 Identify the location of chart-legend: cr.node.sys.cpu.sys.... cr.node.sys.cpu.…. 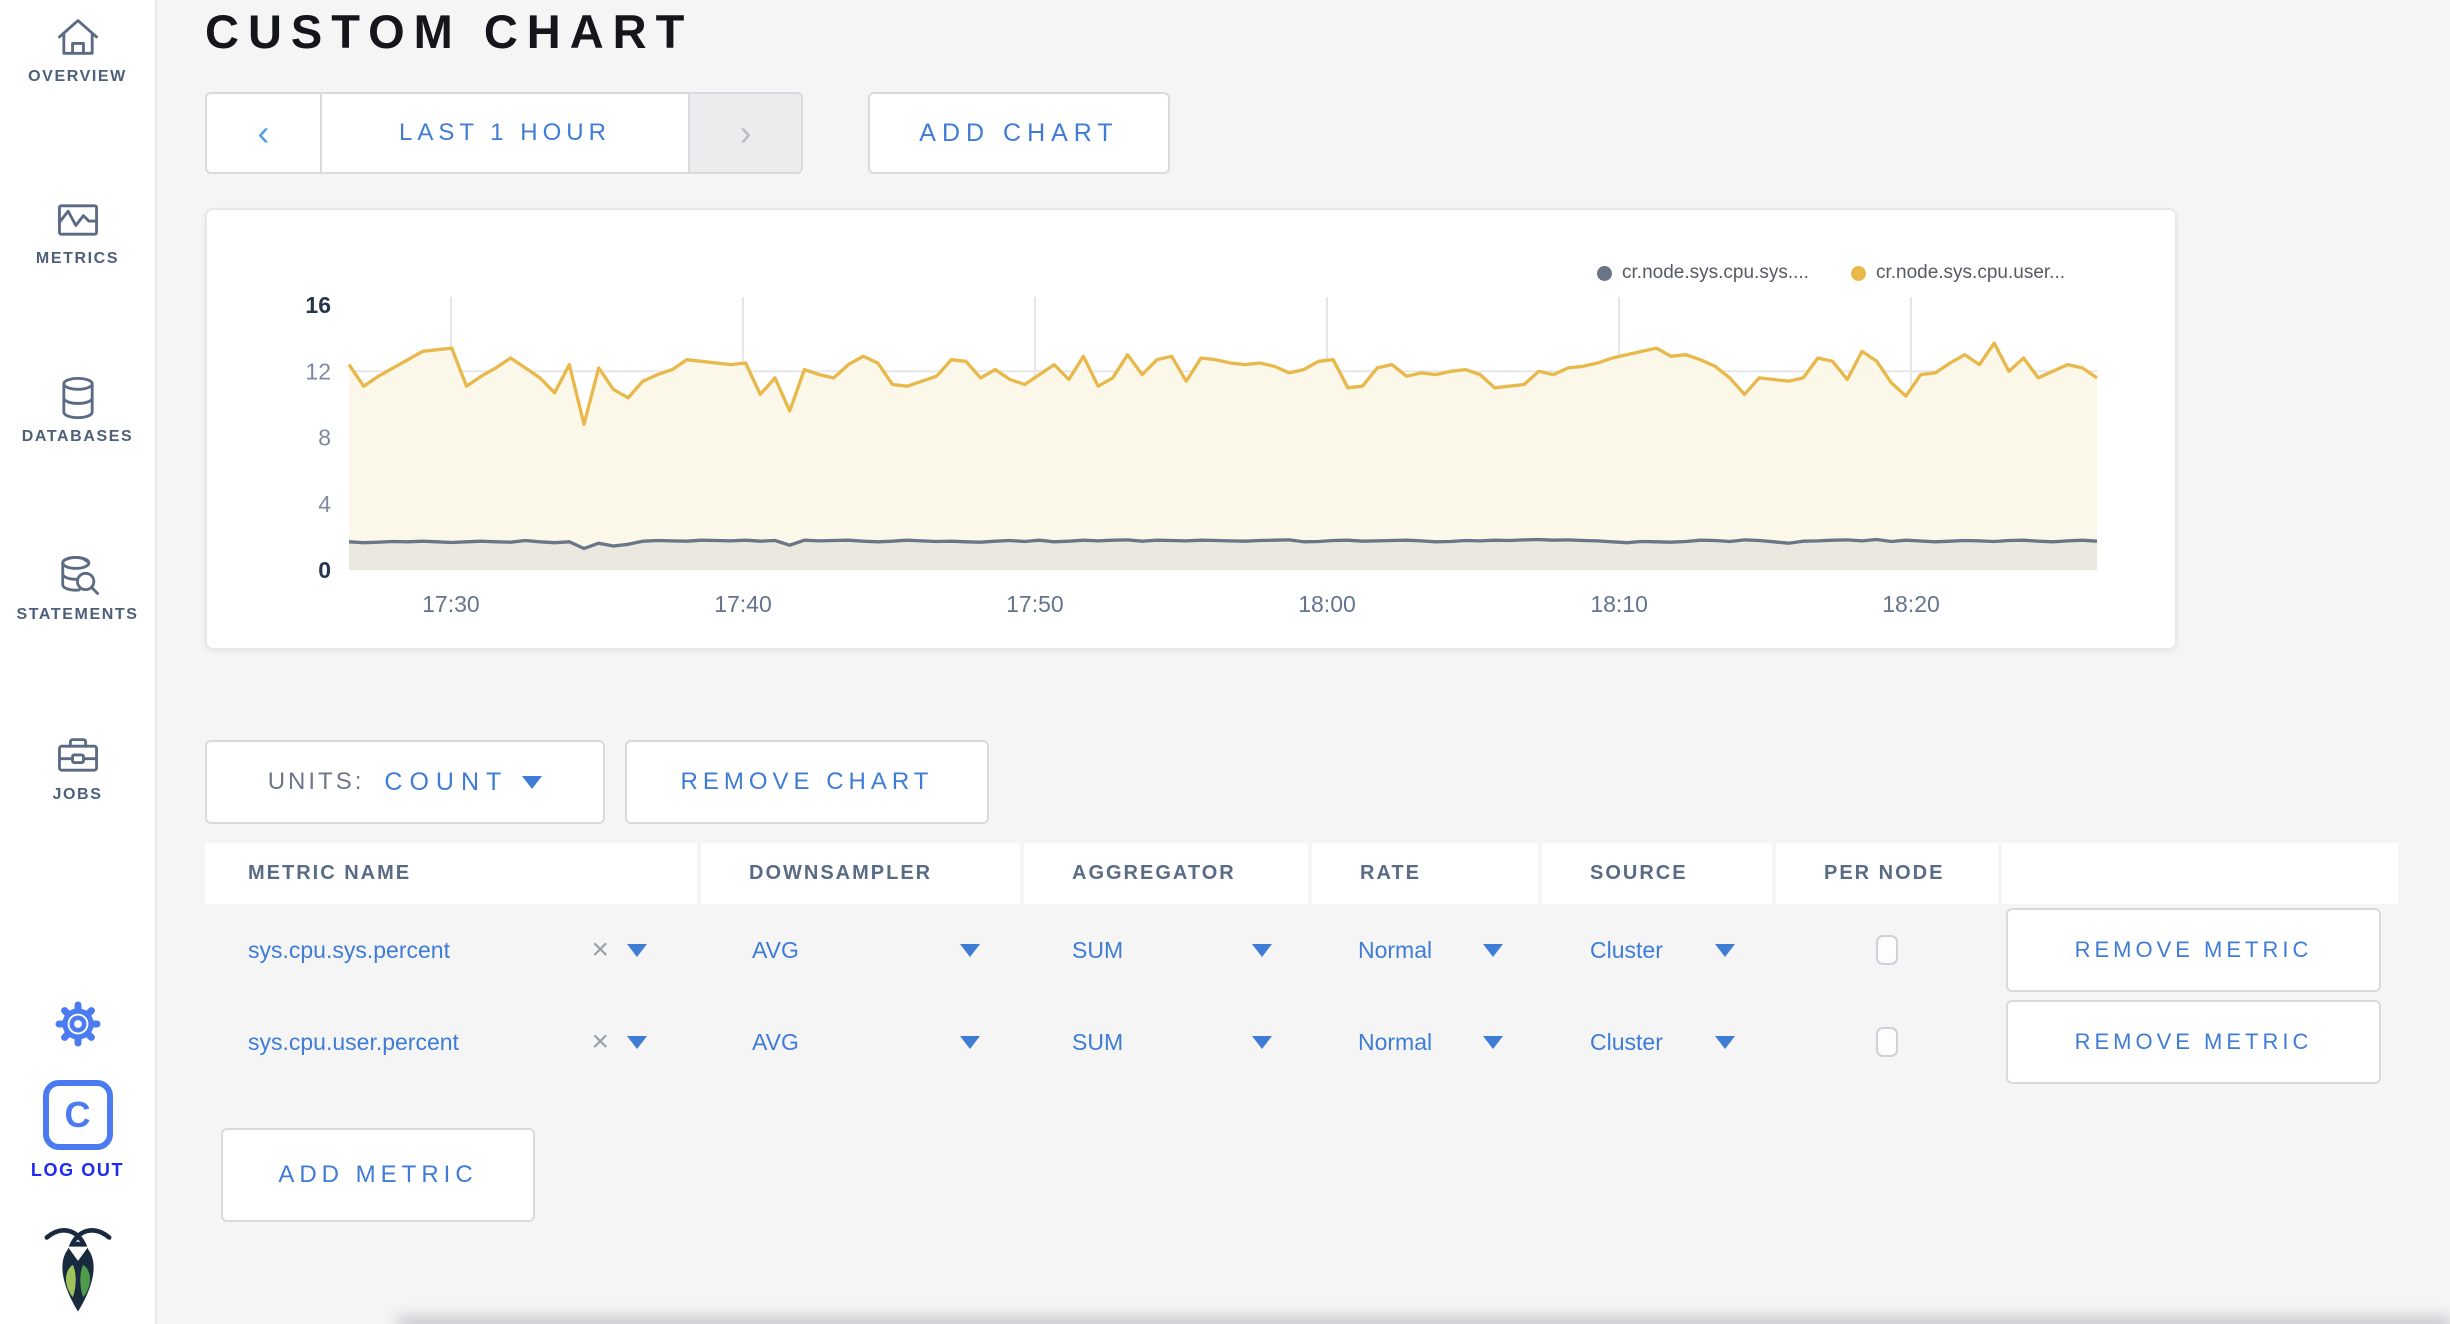
(1831, 273).